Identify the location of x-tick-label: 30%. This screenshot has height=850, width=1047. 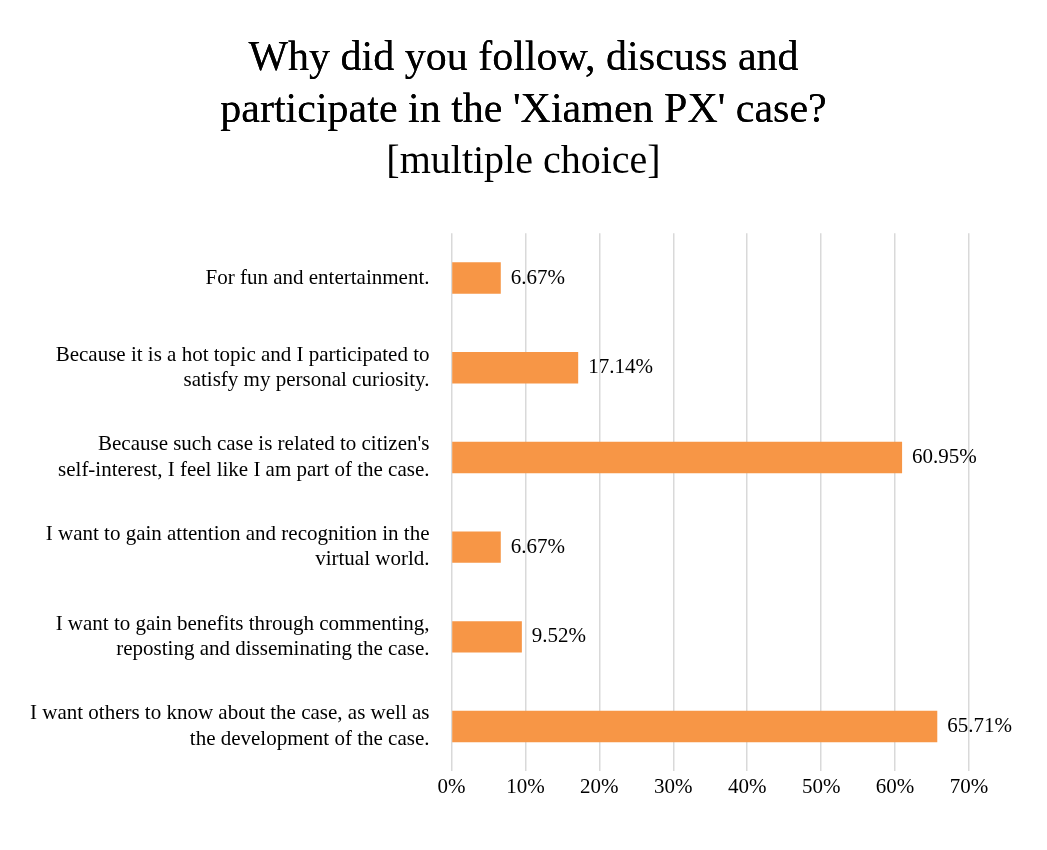
(673, 785).